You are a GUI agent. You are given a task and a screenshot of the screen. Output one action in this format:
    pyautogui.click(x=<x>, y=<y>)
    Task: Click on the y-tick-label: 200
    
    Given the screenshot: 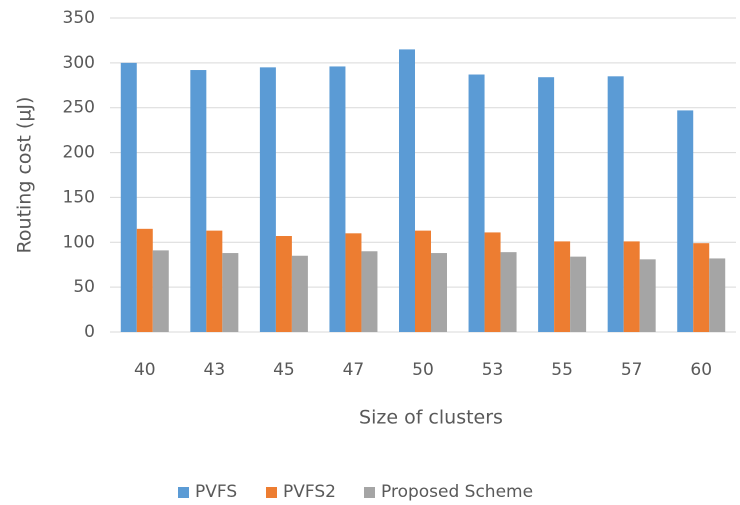 What is the action you would take?
    pyautogui.click(x=79, y=153)
    